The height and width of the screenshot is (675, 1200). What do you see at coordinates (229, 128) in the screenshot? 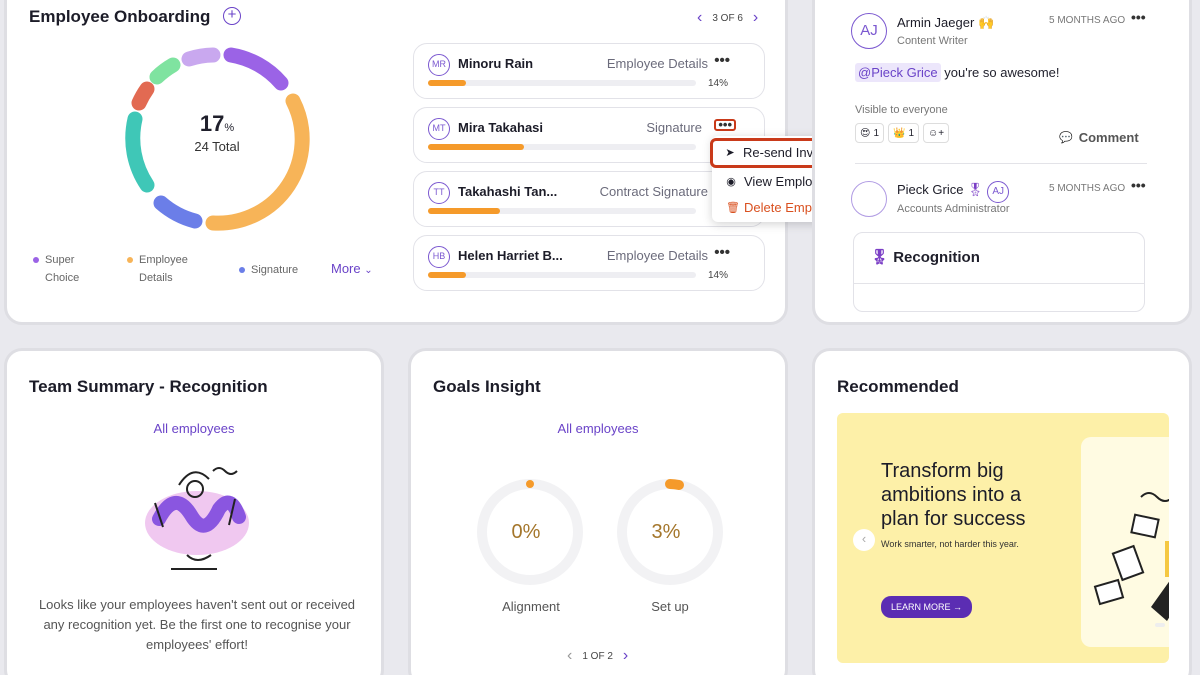
I see `donut-percent-unit: %` at bounding box center [229, 128].